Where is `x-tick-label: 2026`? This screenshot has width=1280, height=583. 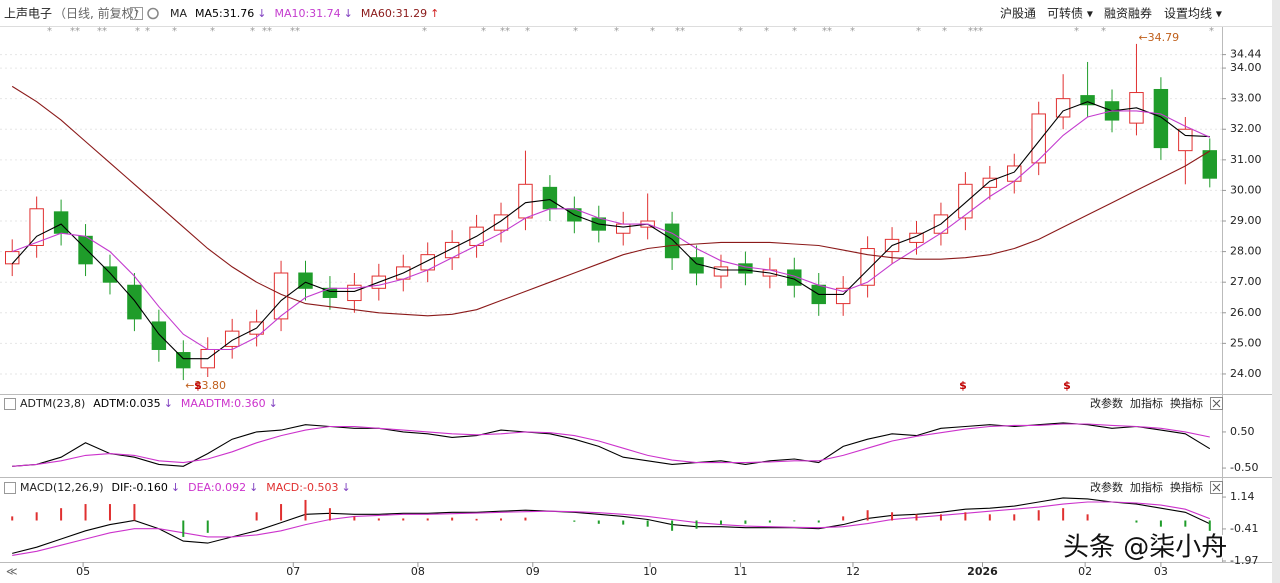 x-tick-label: 2026 is located at coordinates (982, 571).